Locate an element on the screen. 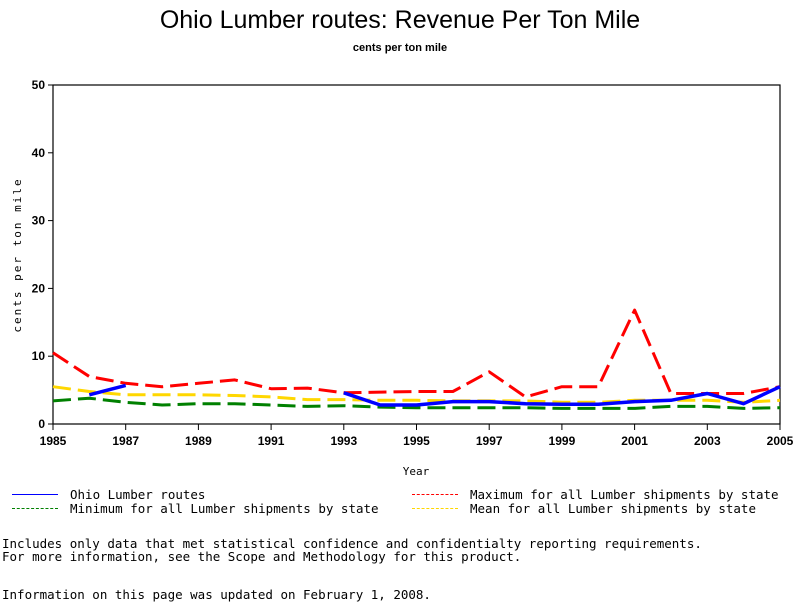  series-layer is located at coordinates (416, 359).